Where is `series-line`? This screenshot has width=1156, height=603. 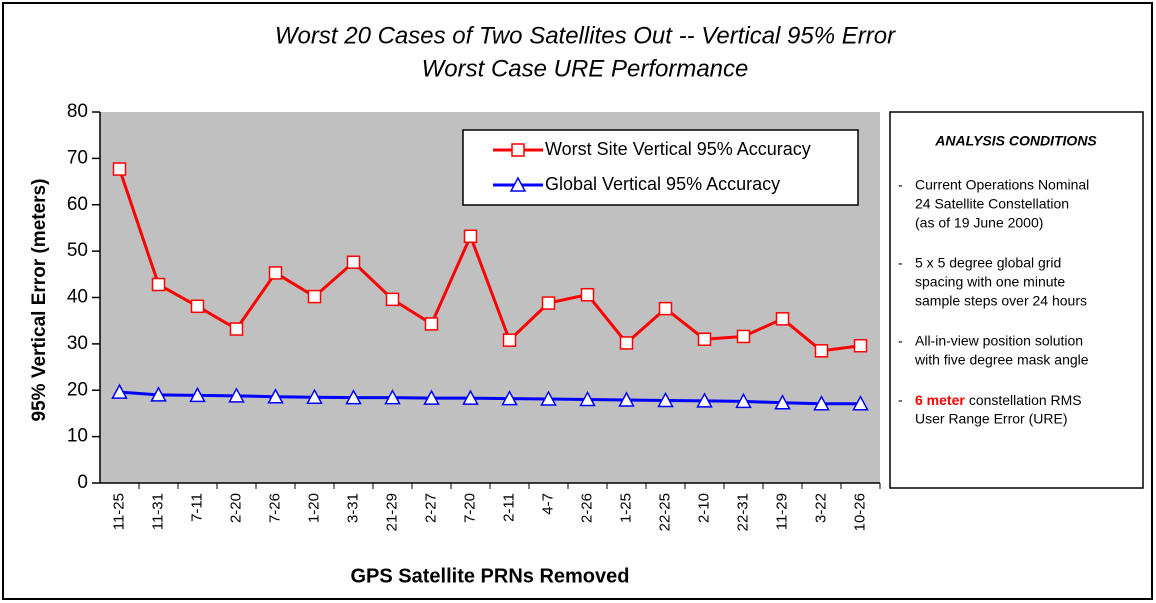
series-line is located at coordinates (490, 398).